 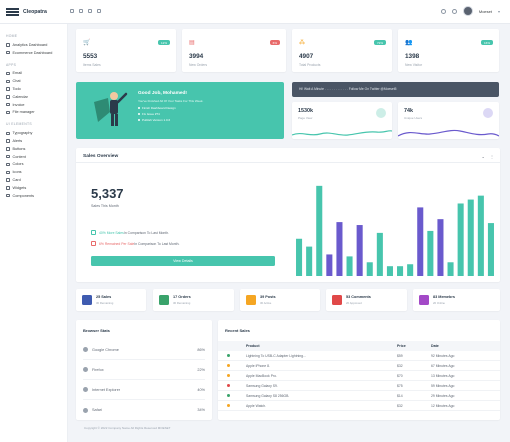 I want to click on sidebar-item: Alerts, so click(x=33, y=141).